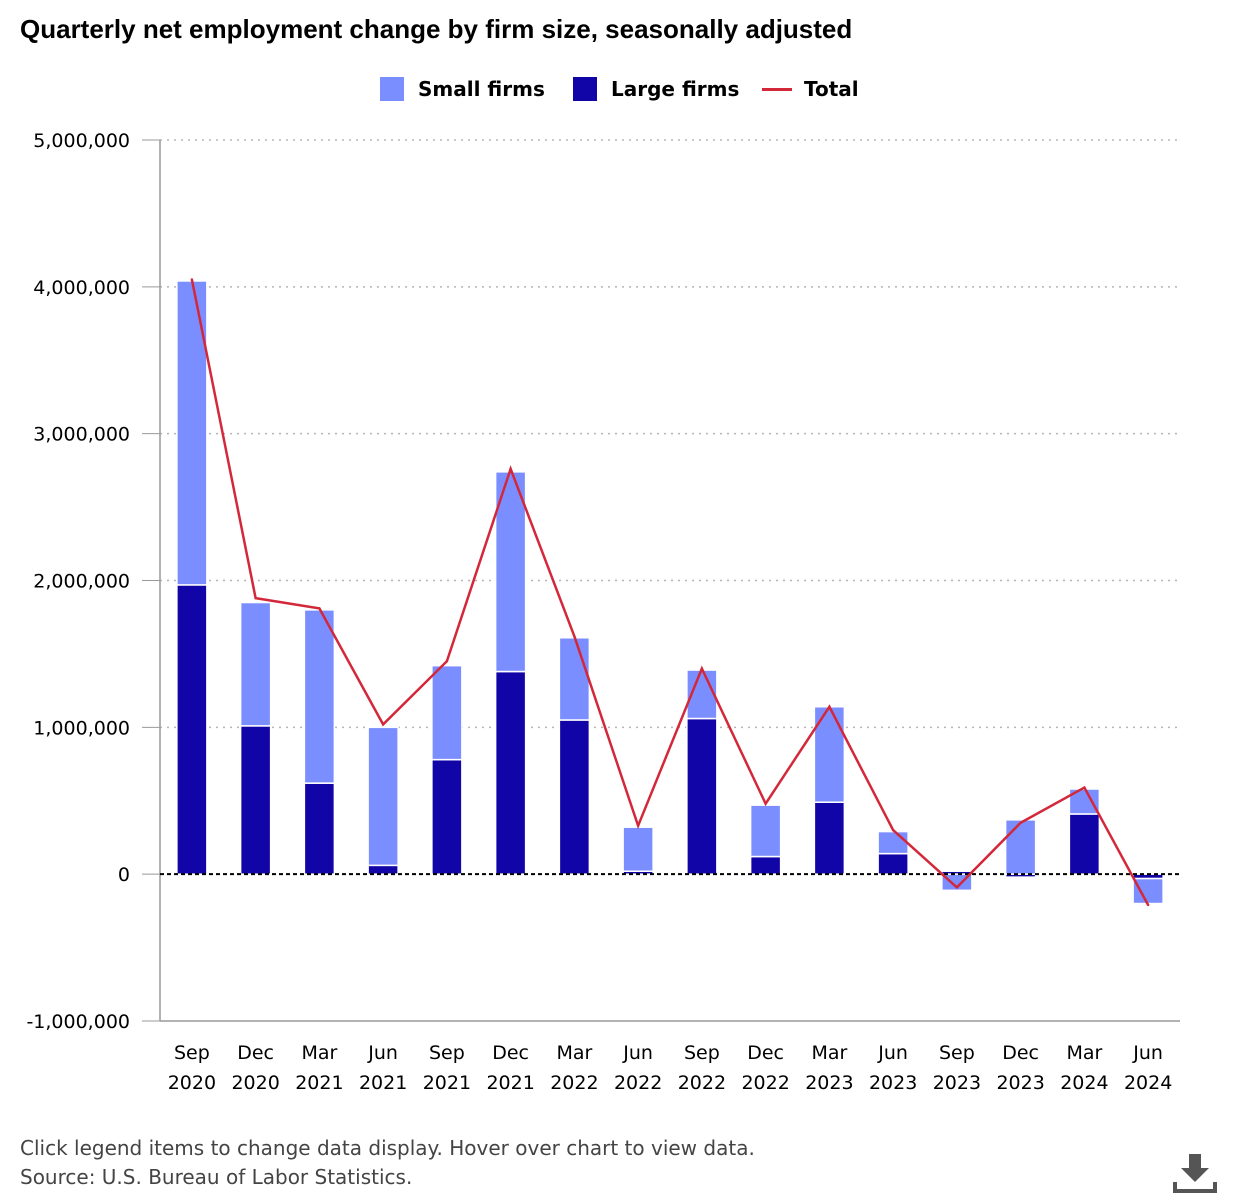 Image resolution: width=1240 pixels, height=1200 pixels. What do you see at coordinates (1195, 1173) in the screenshot?
I see `download-icon` at bounding box center [1195, 1173].